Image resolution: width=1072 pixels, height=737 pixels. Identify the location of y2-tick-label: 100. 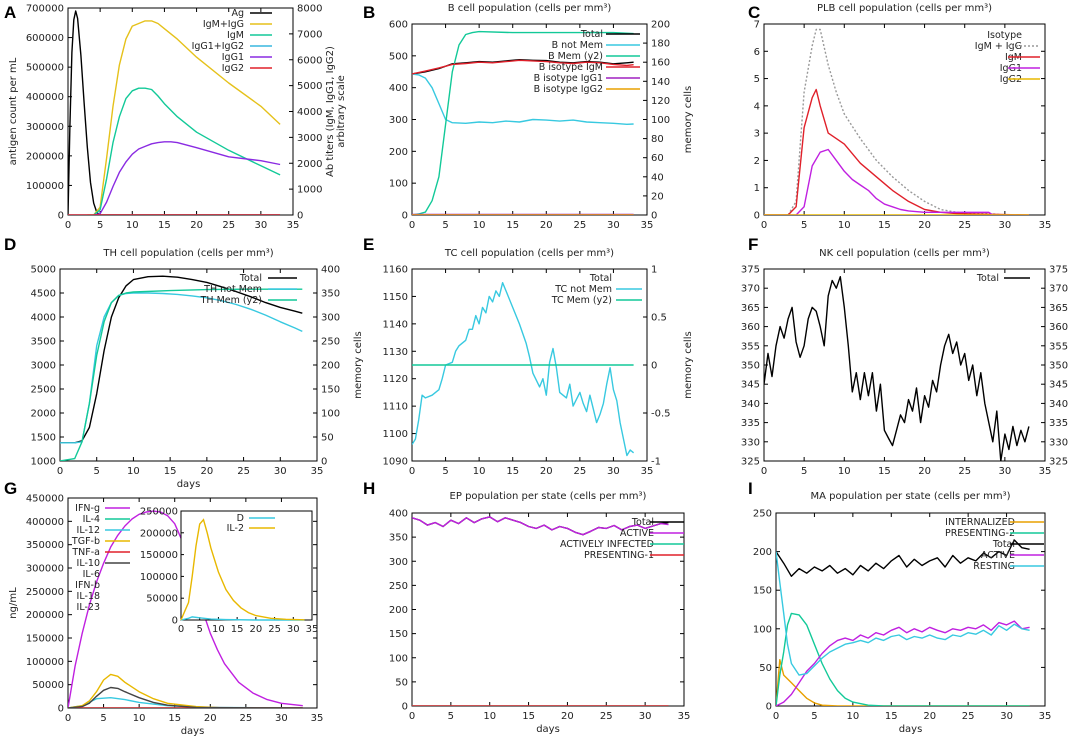
(330, 414).